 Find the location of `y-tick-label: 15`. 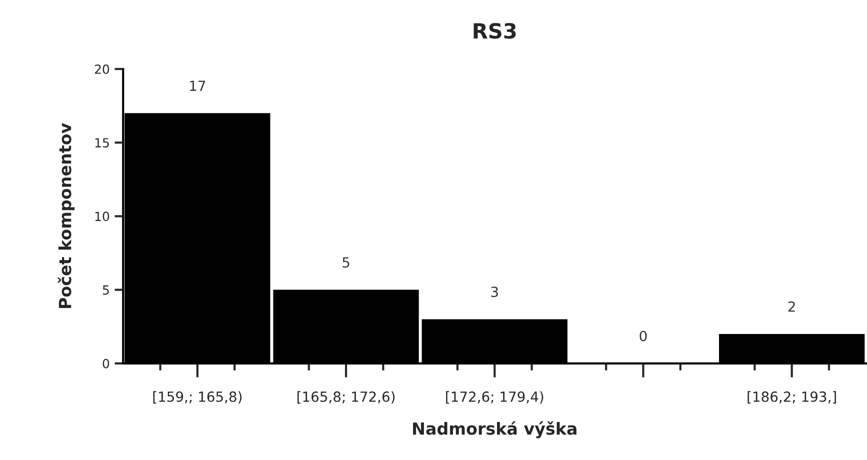

y-tick-label: 15 is located at coordinates (102, 143).